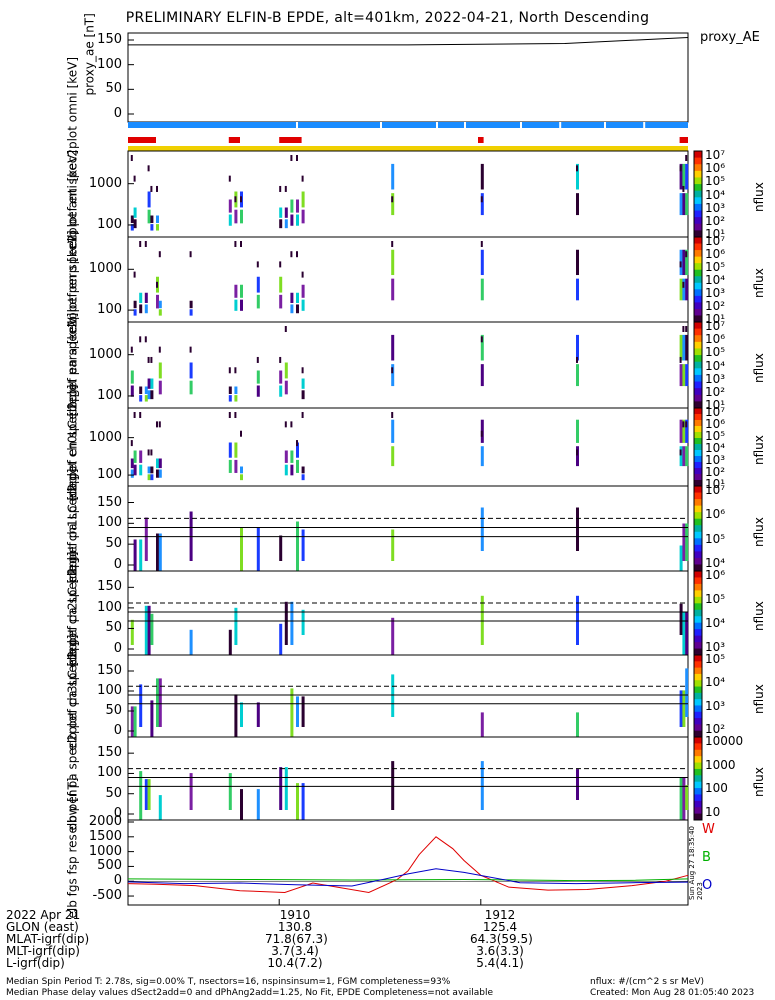  Describe the element at coordinates (295, 963) in the screenshot. I see `footer-col1-value: 10.4(7.2)` at that location.